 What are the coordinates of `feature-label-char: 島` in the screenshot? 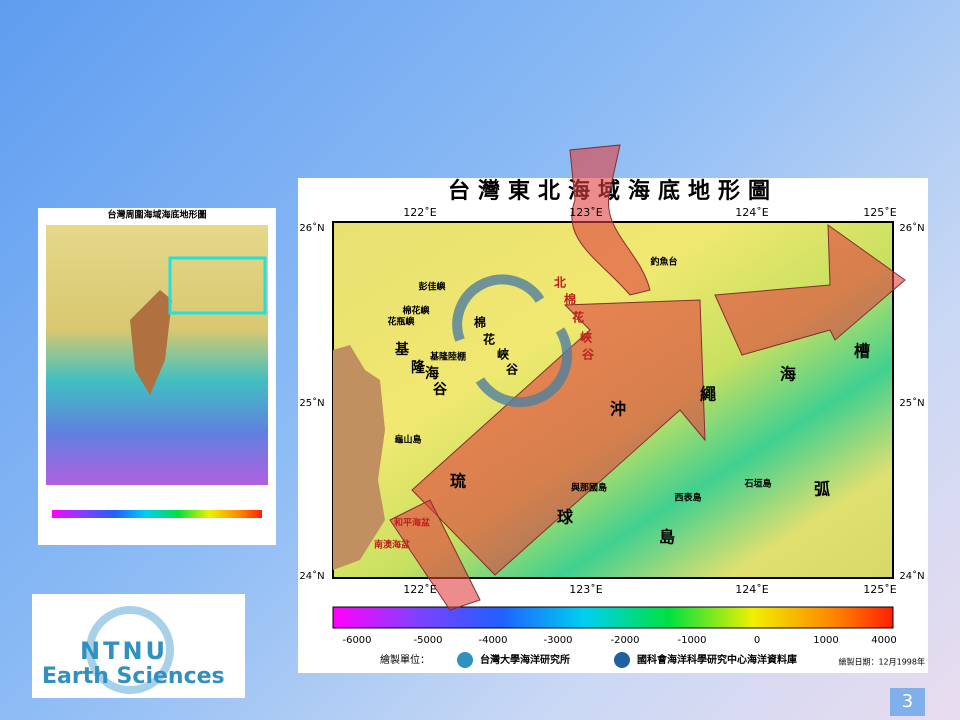 It's located at (667, 537).